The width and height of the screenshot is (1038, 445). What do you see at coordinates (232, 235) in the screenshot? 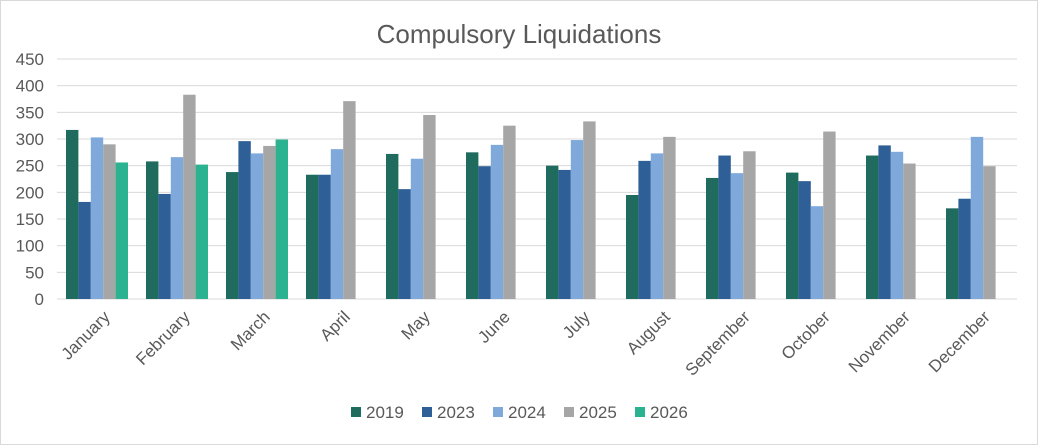
I see `bar-2019-march` at bounding box center [232, 235].